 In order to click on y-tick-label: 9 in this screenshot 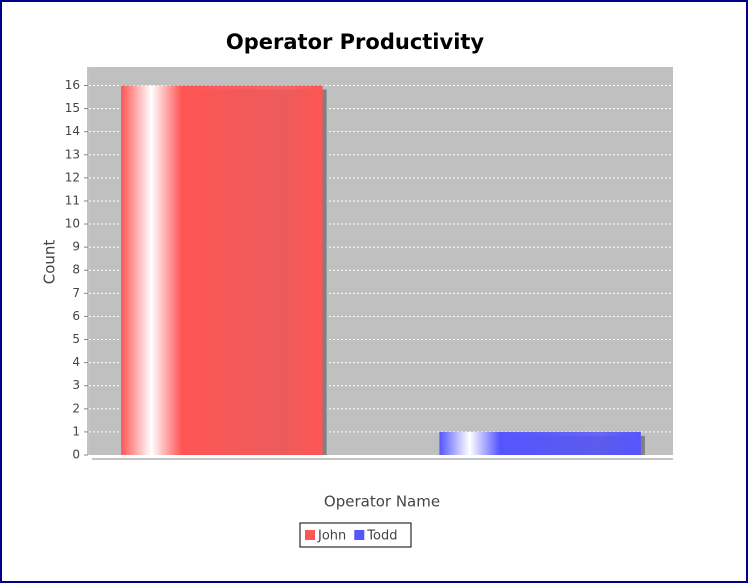, I will do `click(76, 247)`.